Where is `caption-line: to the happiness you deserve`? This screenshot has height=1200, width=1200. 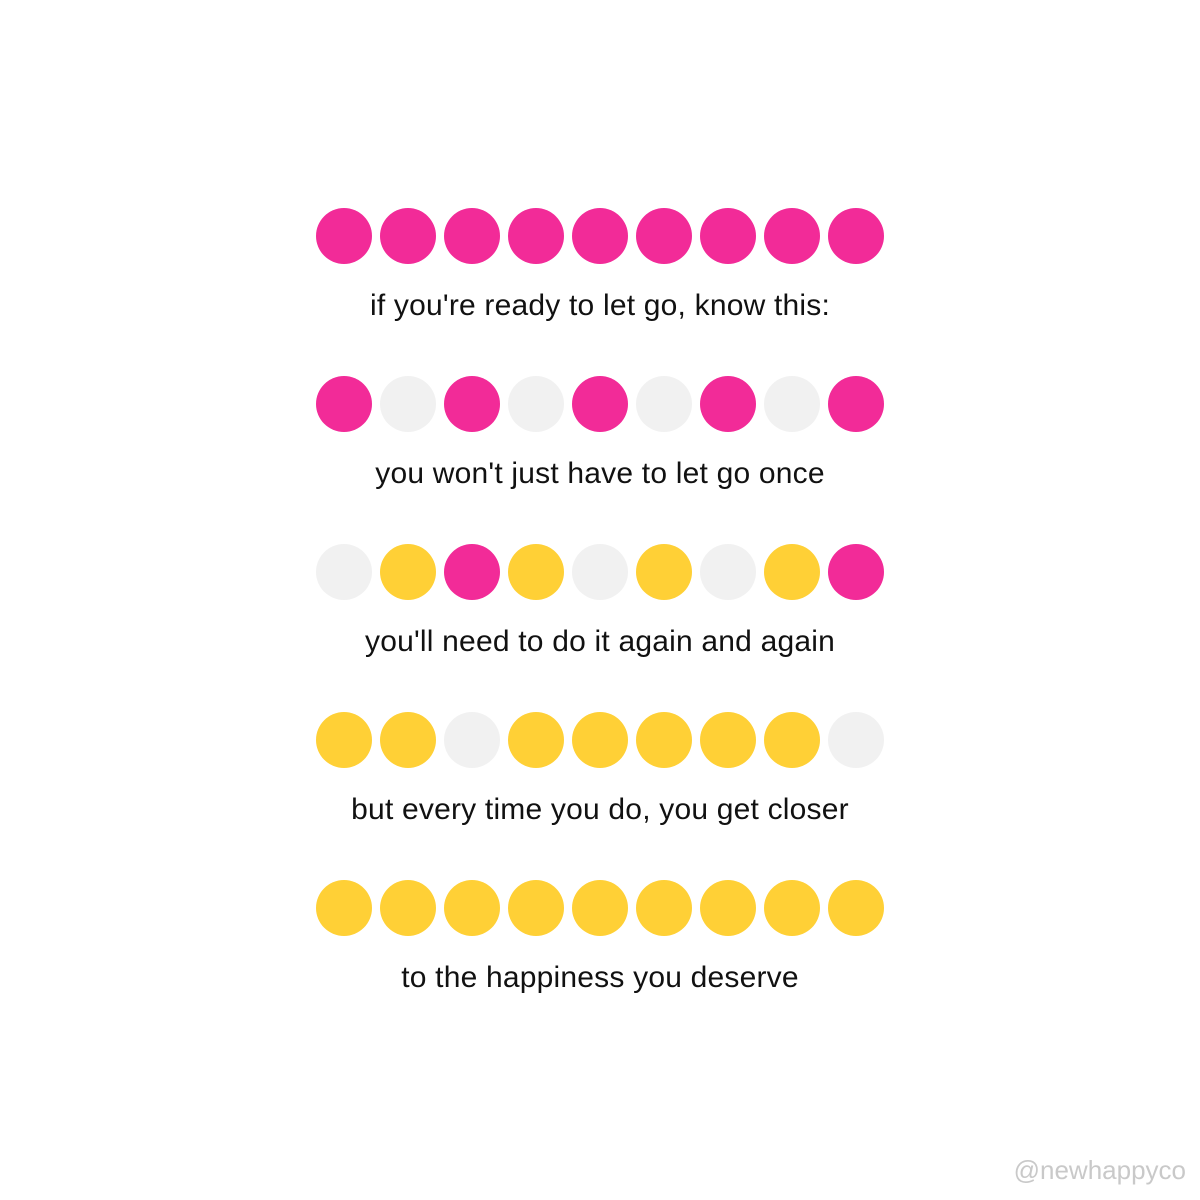 caption-line: to the happiness you deserve is located at coordinates (600, 977).